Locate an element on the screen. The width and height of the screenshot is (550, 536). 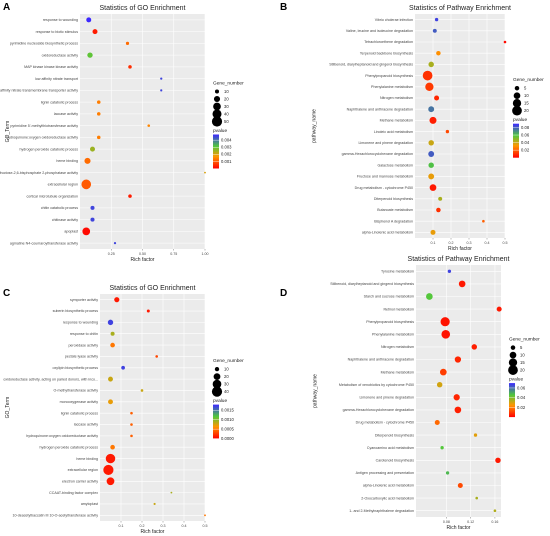
term-label: symporter activity is located at coordinates (84, 300).